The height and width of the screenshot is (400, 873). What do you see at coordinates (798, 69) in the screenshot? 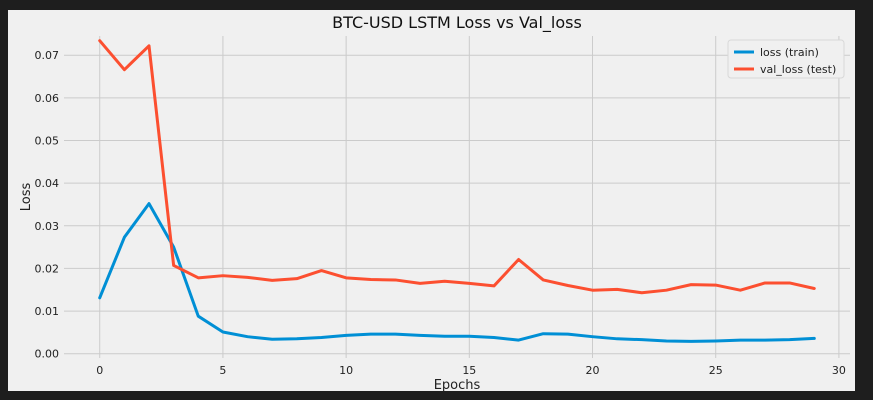
I see `legend-label-val-loss-test: val_loss (test)` at bounding box center [798, 69].